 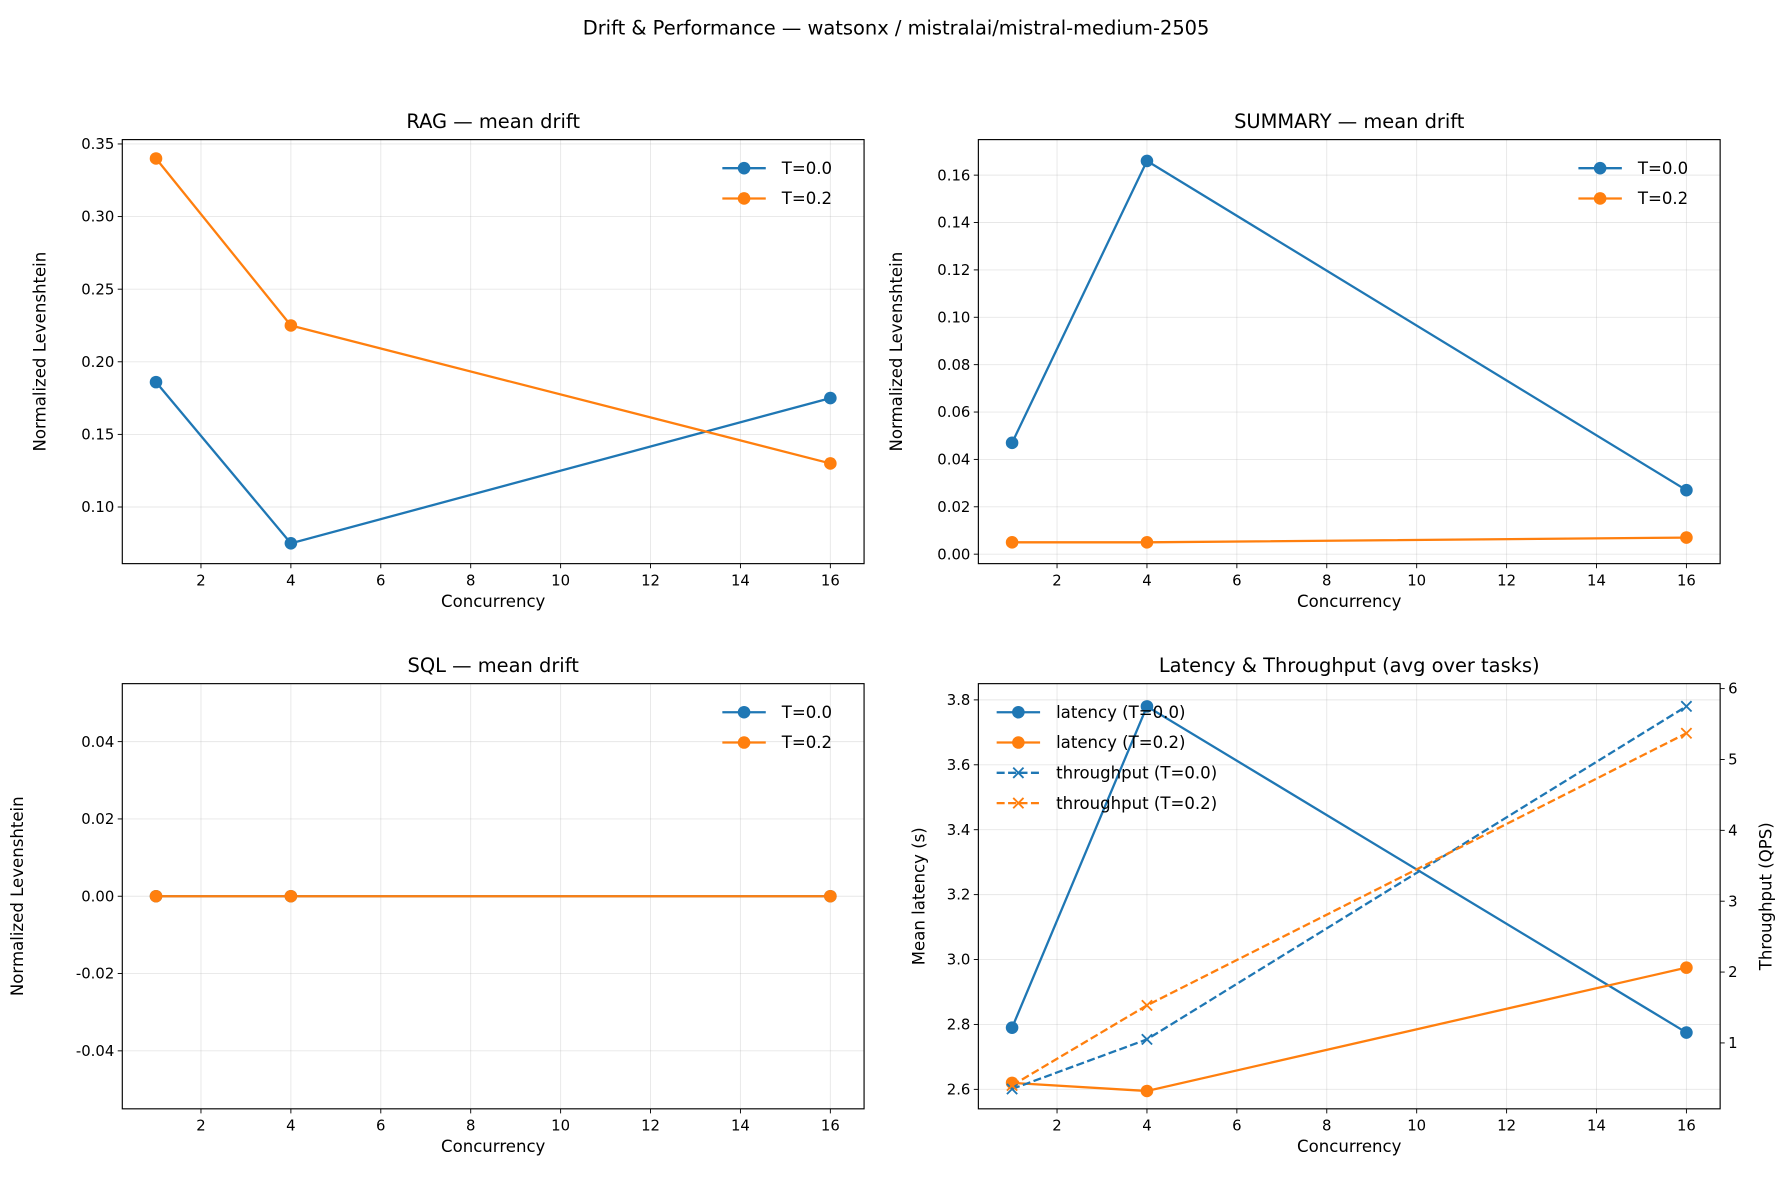 I want to click on y-tick-label: 0.04, so click(x=97, y=742).